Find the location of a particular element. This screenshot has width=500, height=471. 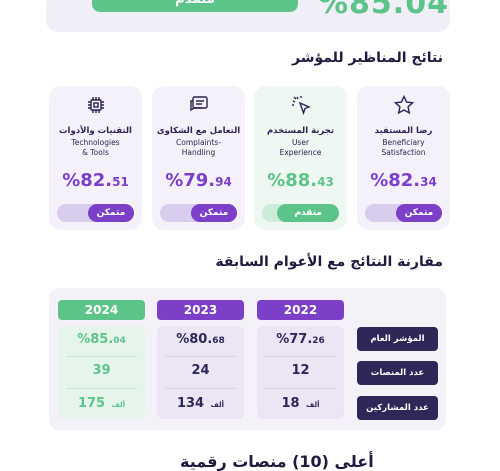

cell-platforms: 39 is located at coordinates (101, 370).